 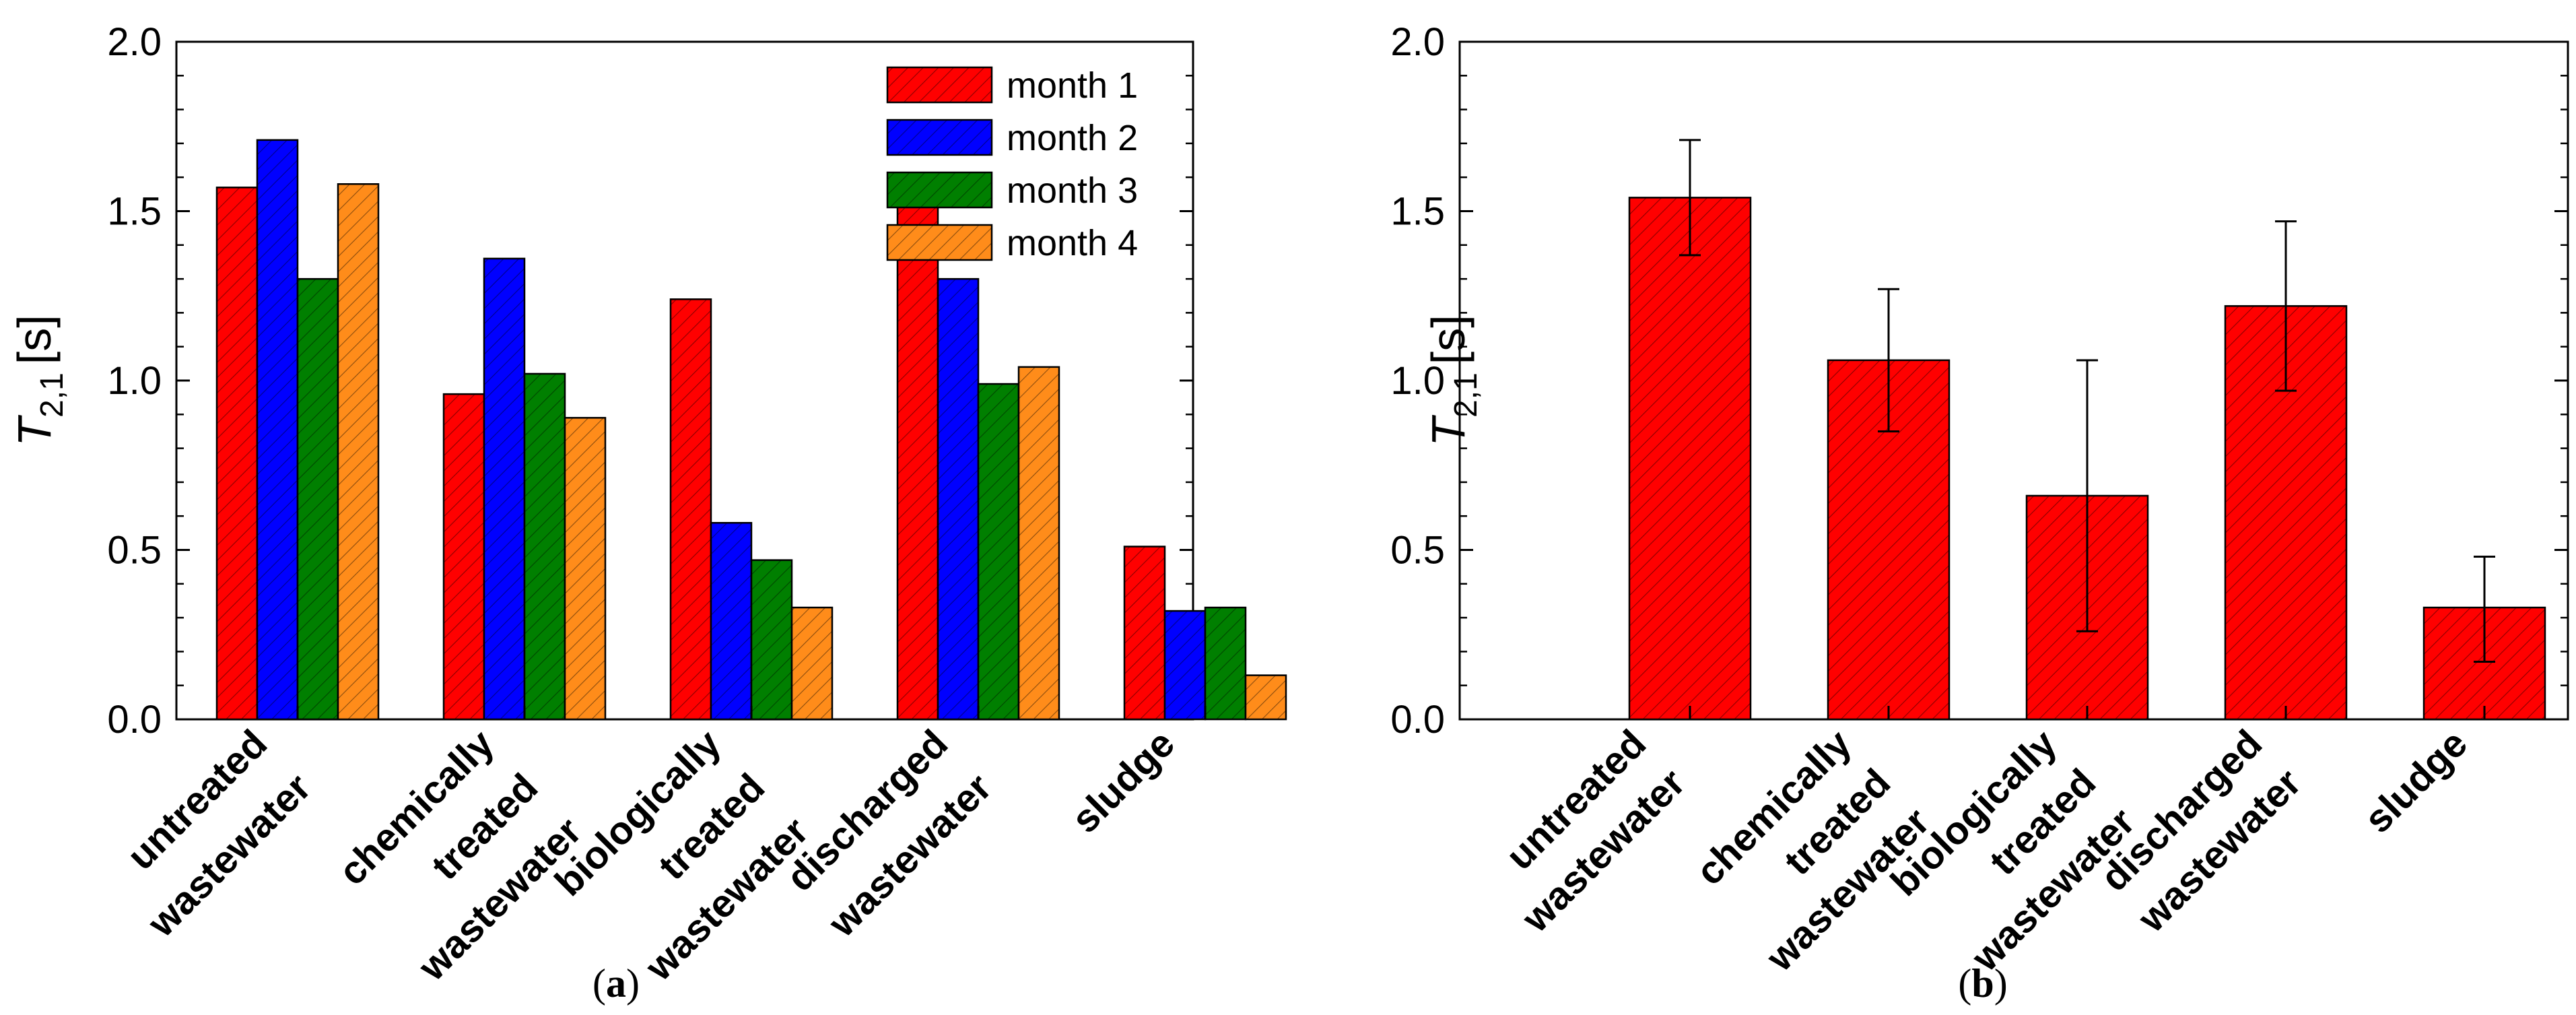 What do you see at coordinates (134, 381) in the screenshot?
I see `panel-a-ytick-label: 1.0` at bounding box center [134, 381].